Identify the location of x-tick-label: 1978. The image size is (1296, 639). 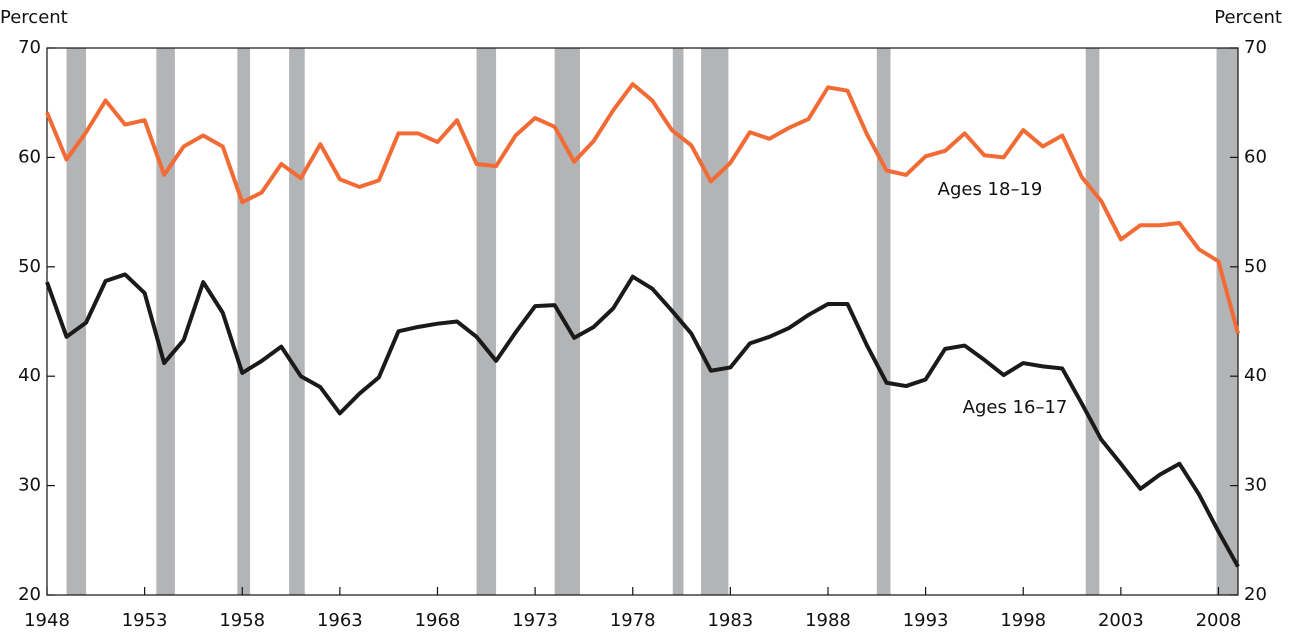
(633, 620).